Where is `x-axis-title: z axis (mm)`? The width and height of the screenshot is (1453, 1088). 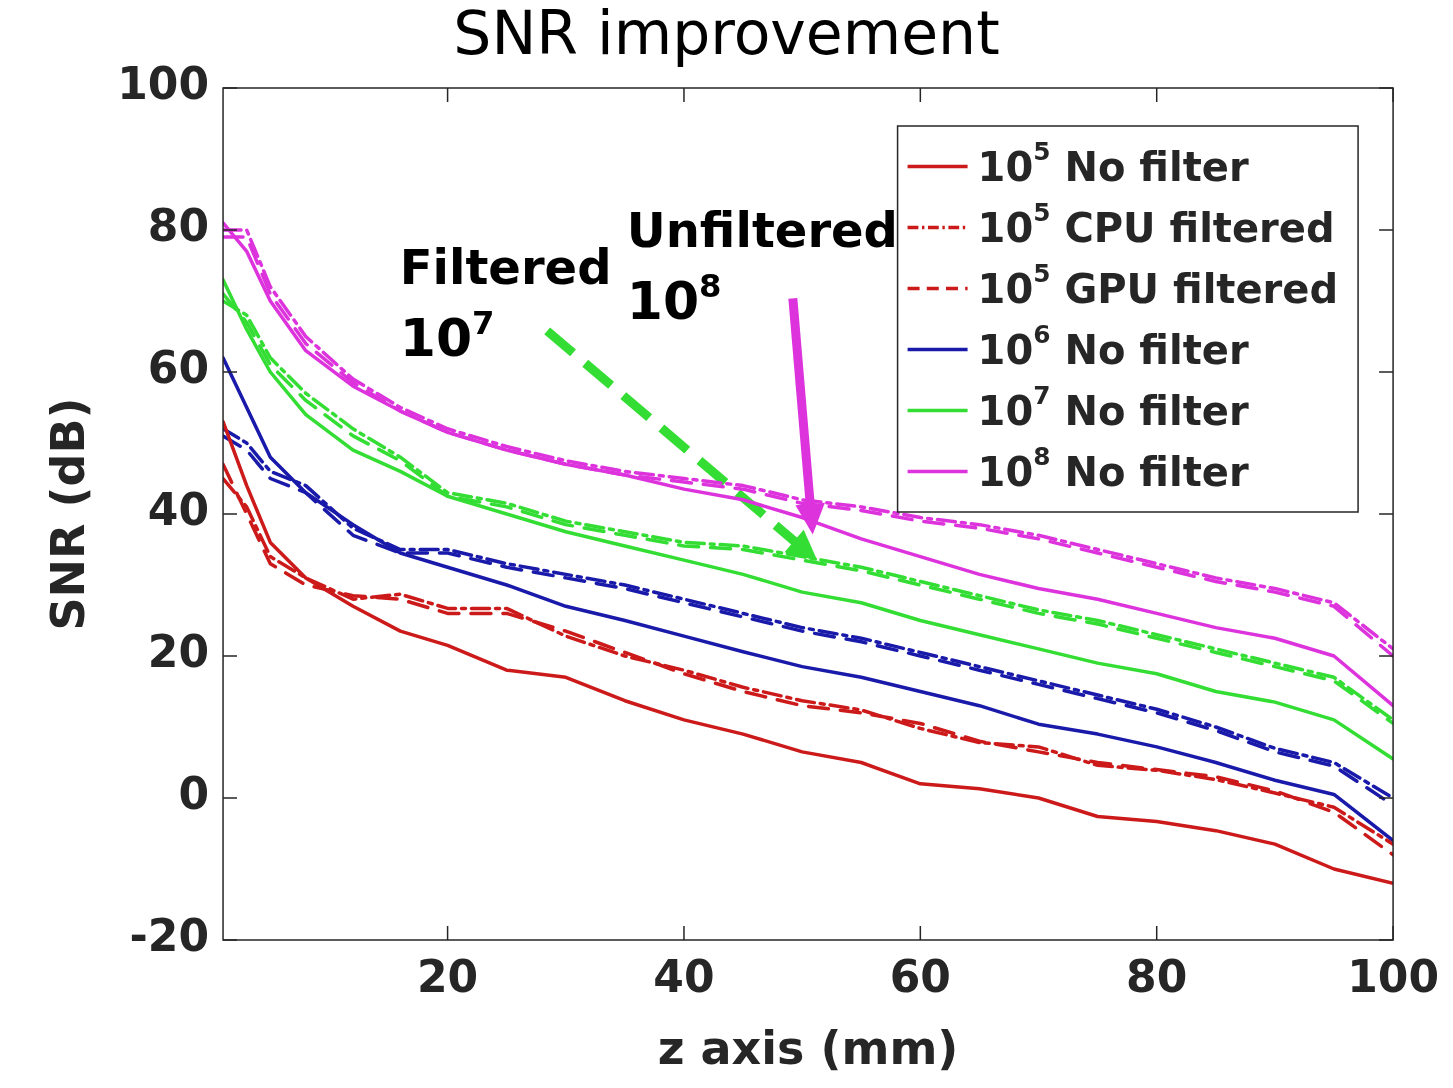 x-axis-title: z axis (mm) is located at coordinates (808, 1048).